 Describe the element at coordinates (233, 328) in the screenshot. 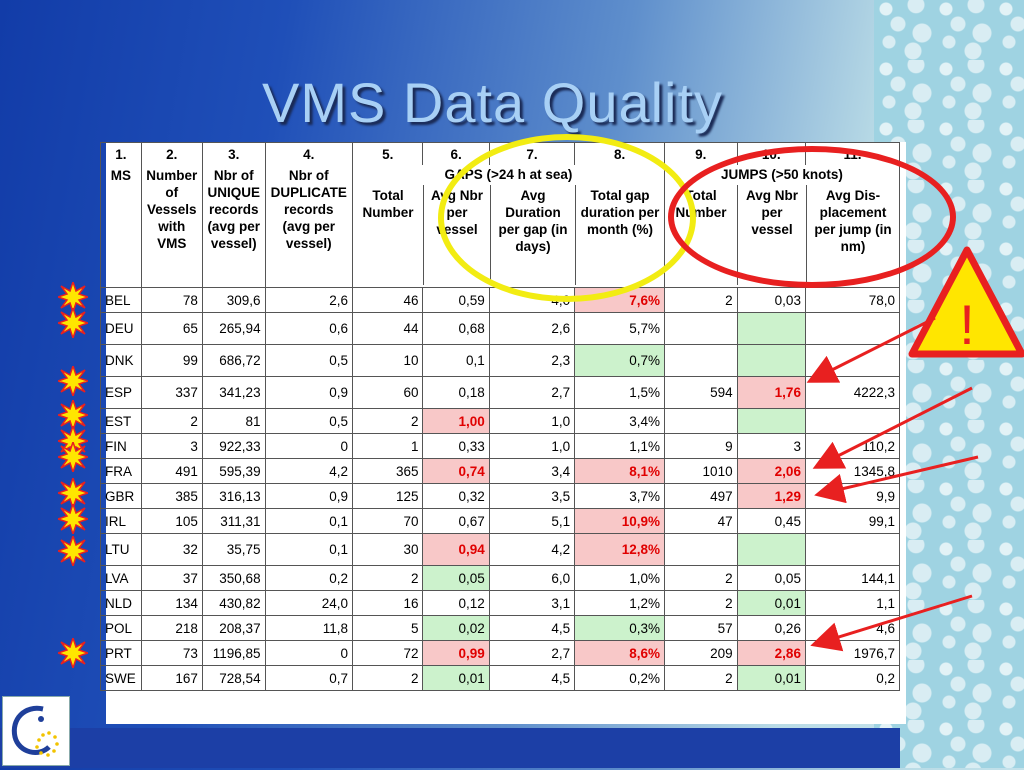

I see `cell-unique: 265,94` at that location.